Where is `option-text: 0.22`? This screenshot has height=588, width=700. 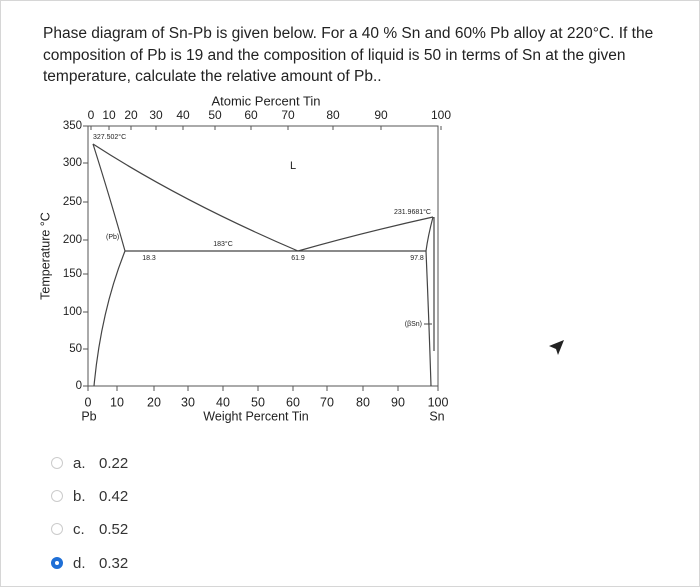
option-text: 0.22 is located at coordinates (114, 463).